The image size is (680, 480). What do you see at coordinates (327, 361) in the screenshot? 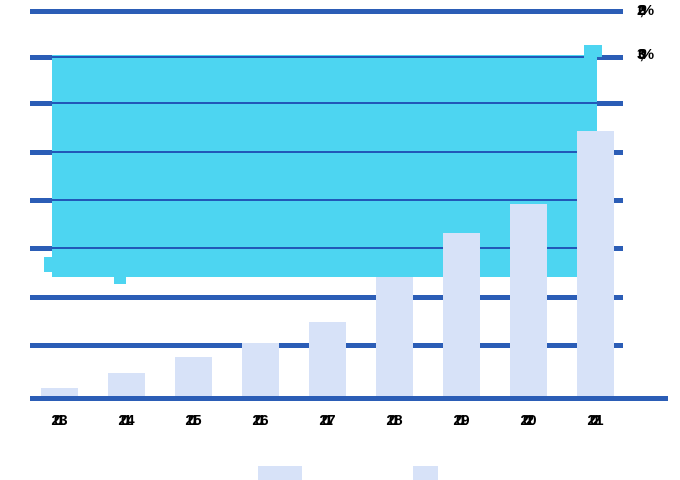
I see `bar-2017` at bounding box center [327, 361].